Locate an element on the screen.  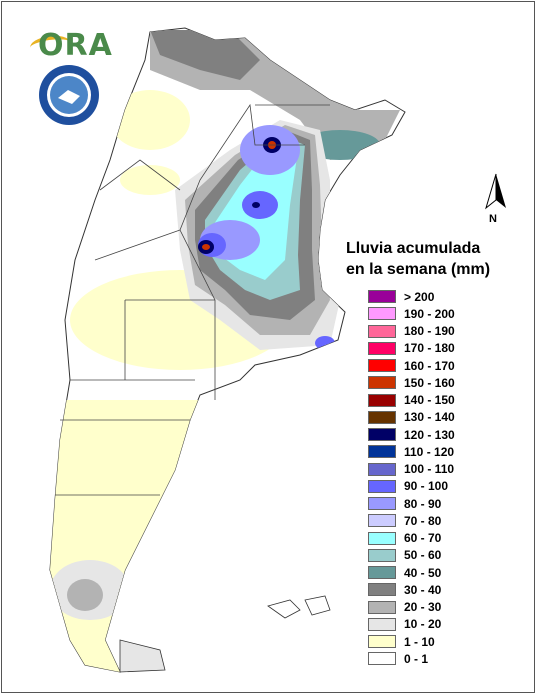
legend-item: 100 - 110 is located at coordinates (411, 469).